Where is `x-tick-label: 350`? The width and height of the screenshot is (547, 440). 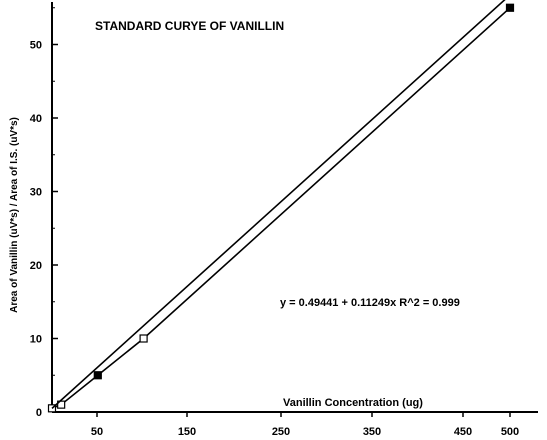
x-tick-label: 350 is located at coordinates (372, 432).